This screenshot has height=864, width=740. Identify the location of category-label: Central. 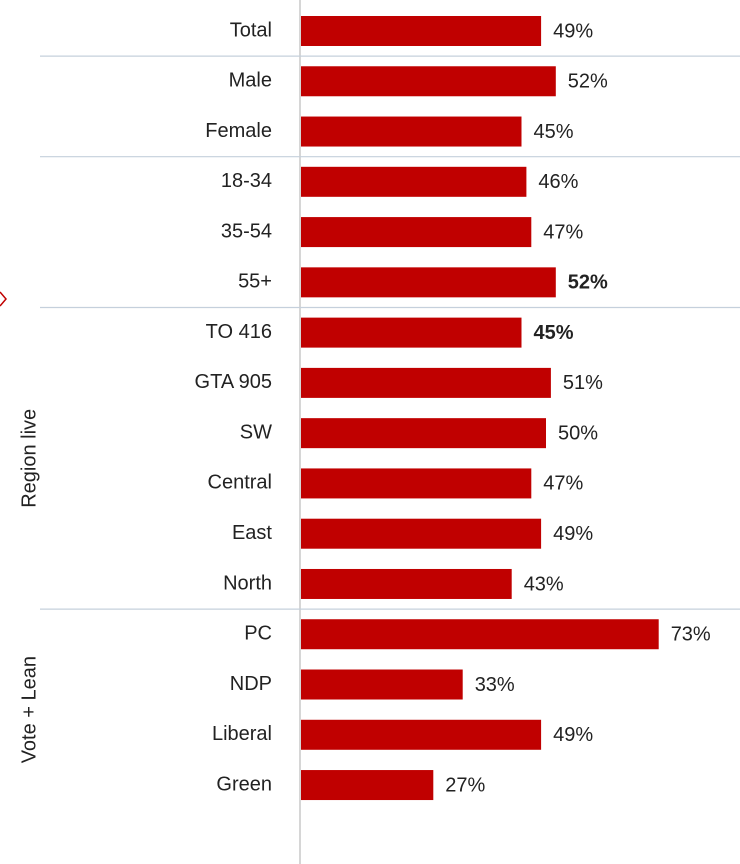
(240, 483).